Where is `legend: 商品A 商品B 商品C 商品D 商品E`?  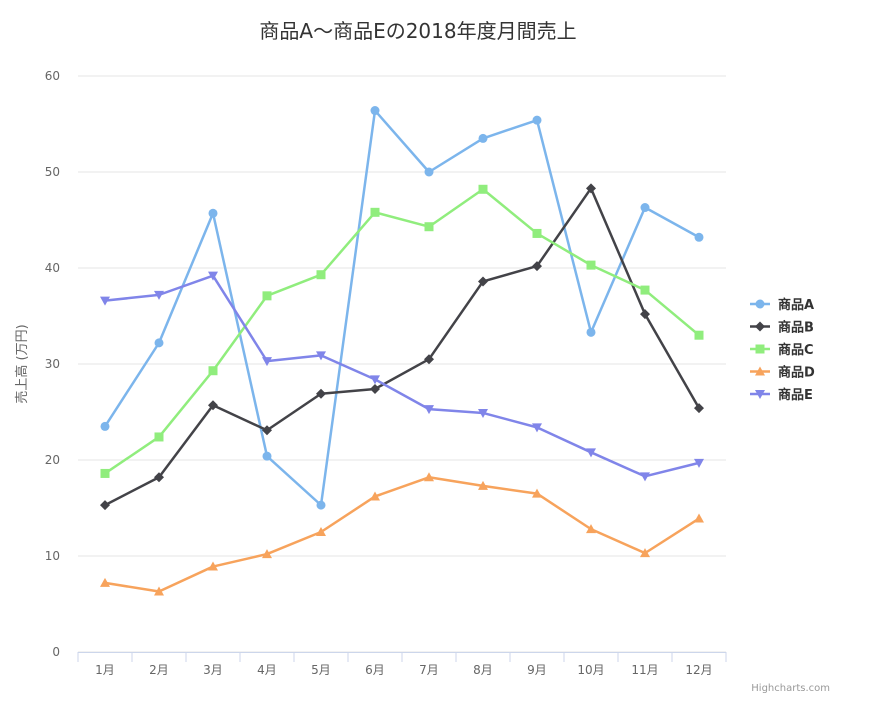
legend: 商品A 商品B 商品C 商品D 商品E is located at coordinates (782, 350).